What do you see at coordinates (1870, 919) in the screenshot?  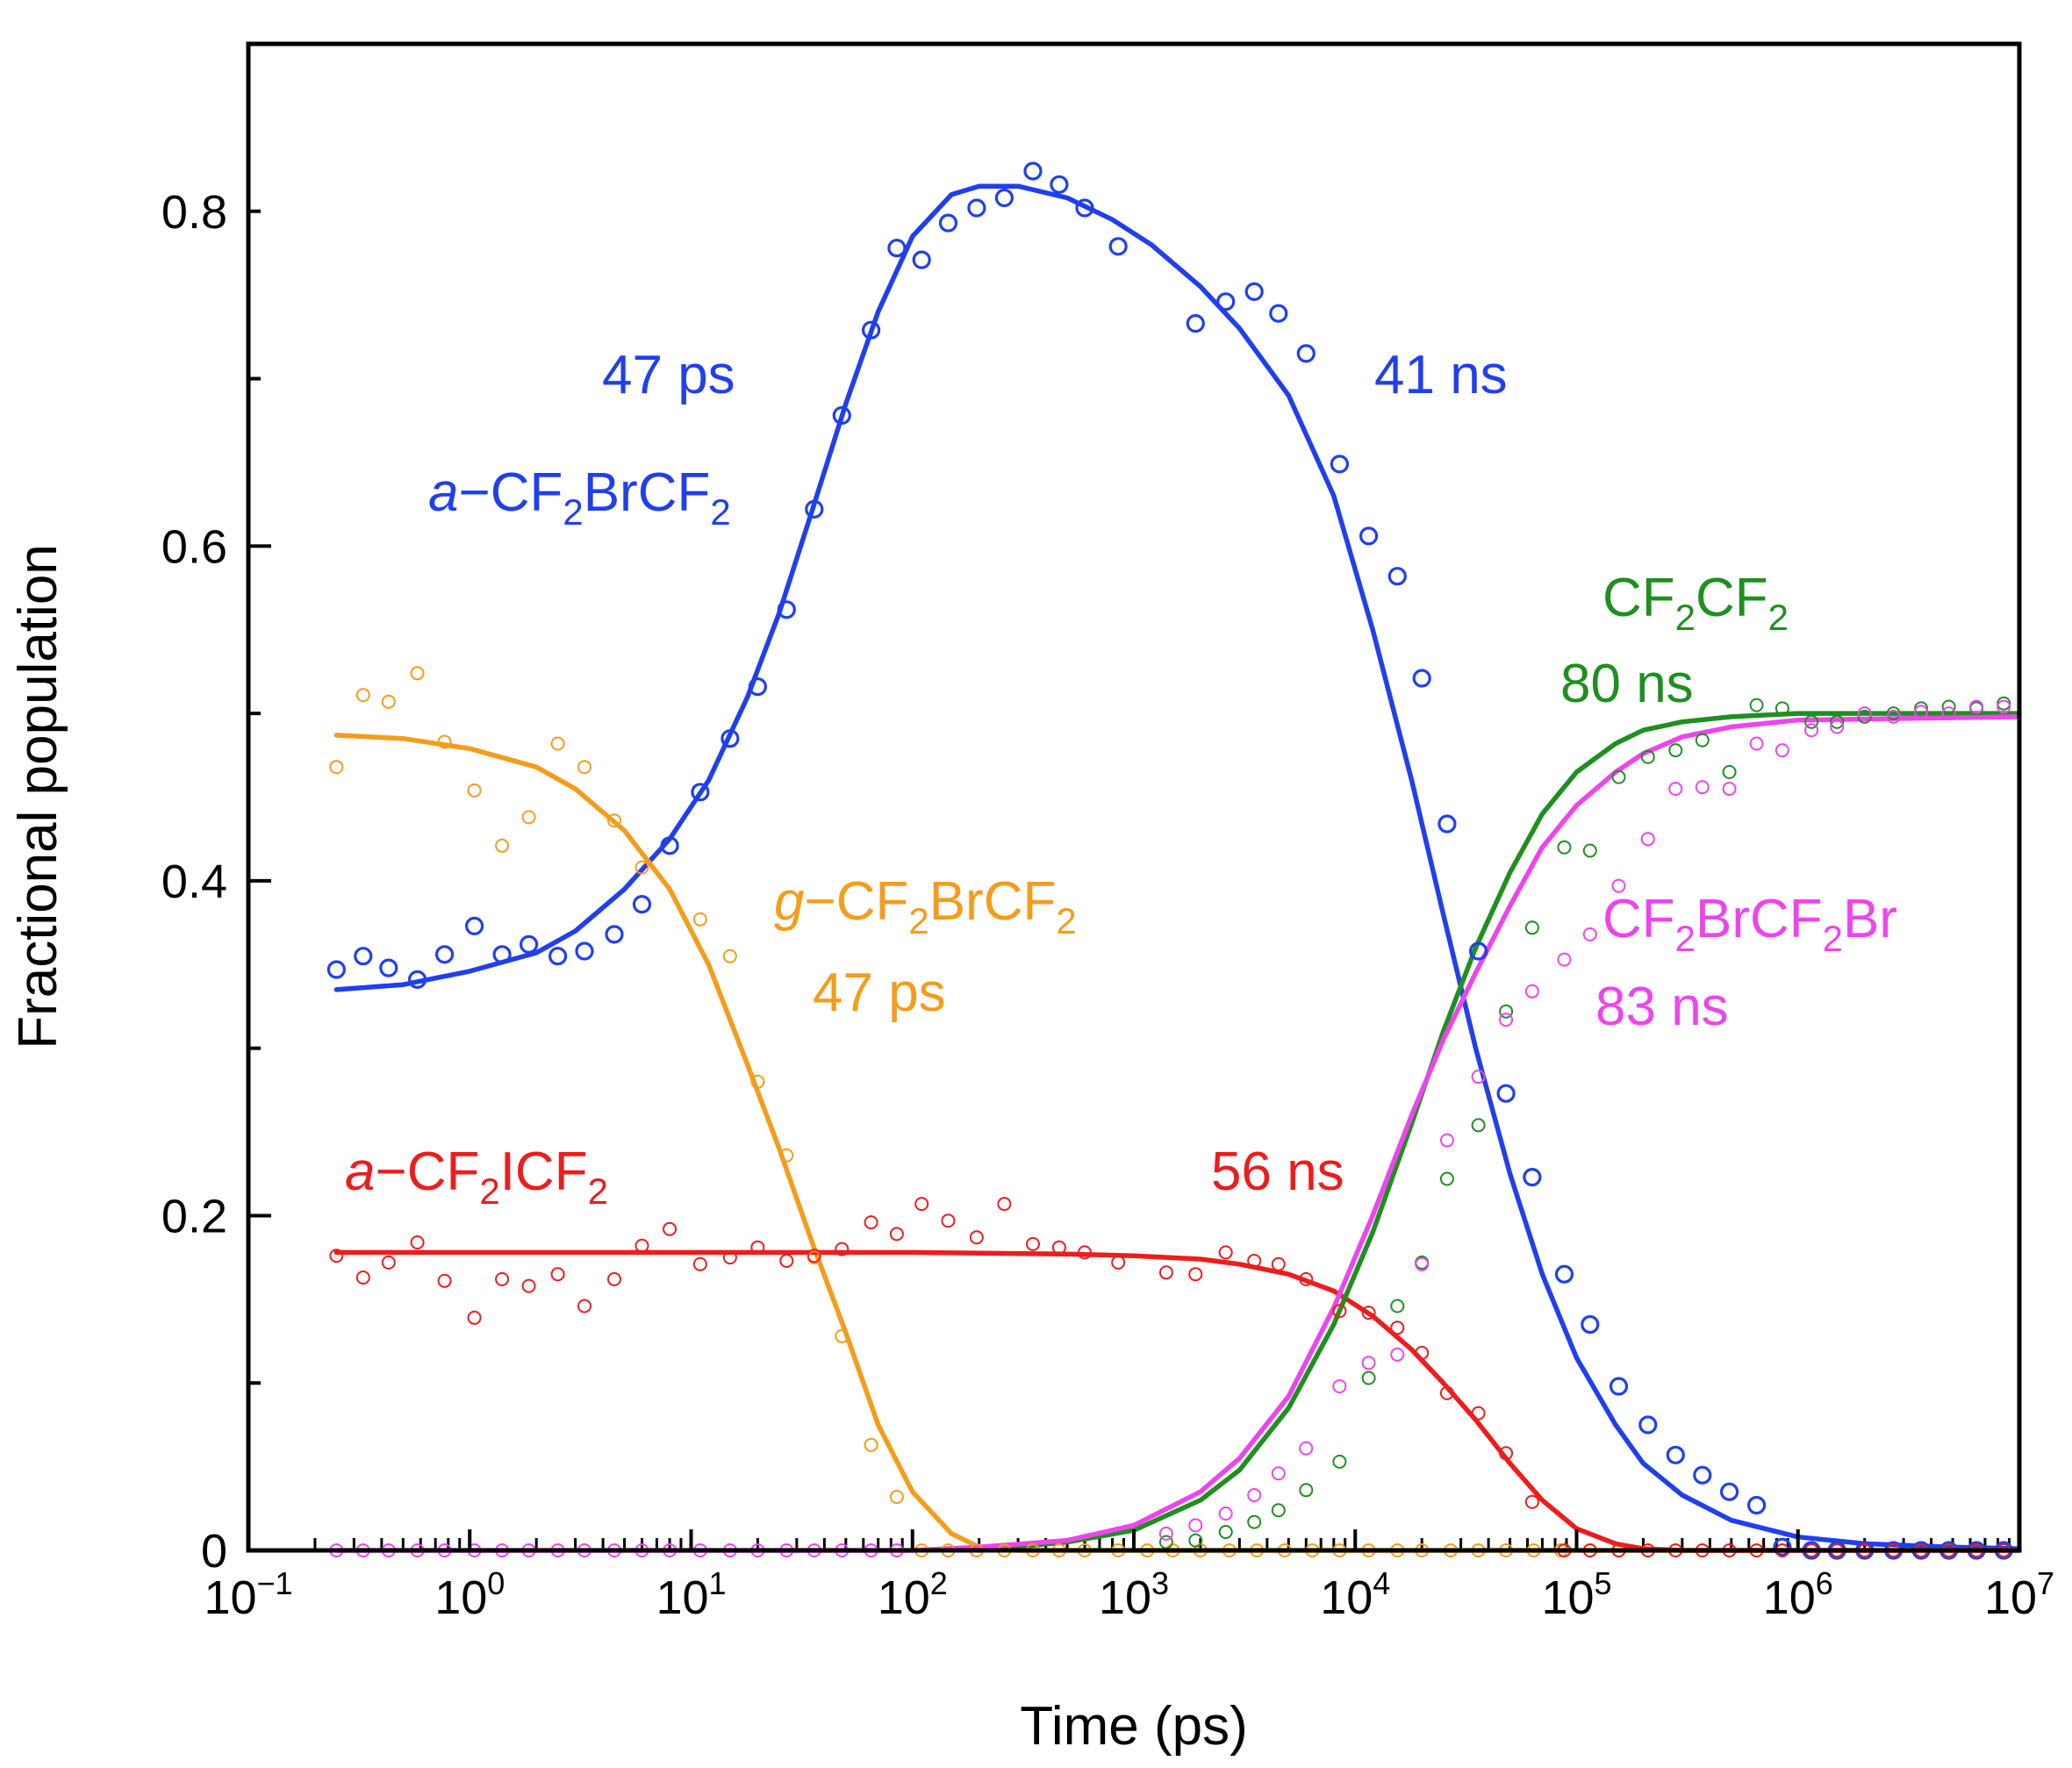 I see `annotation-part: Br` at bounding box center [1870, 919].